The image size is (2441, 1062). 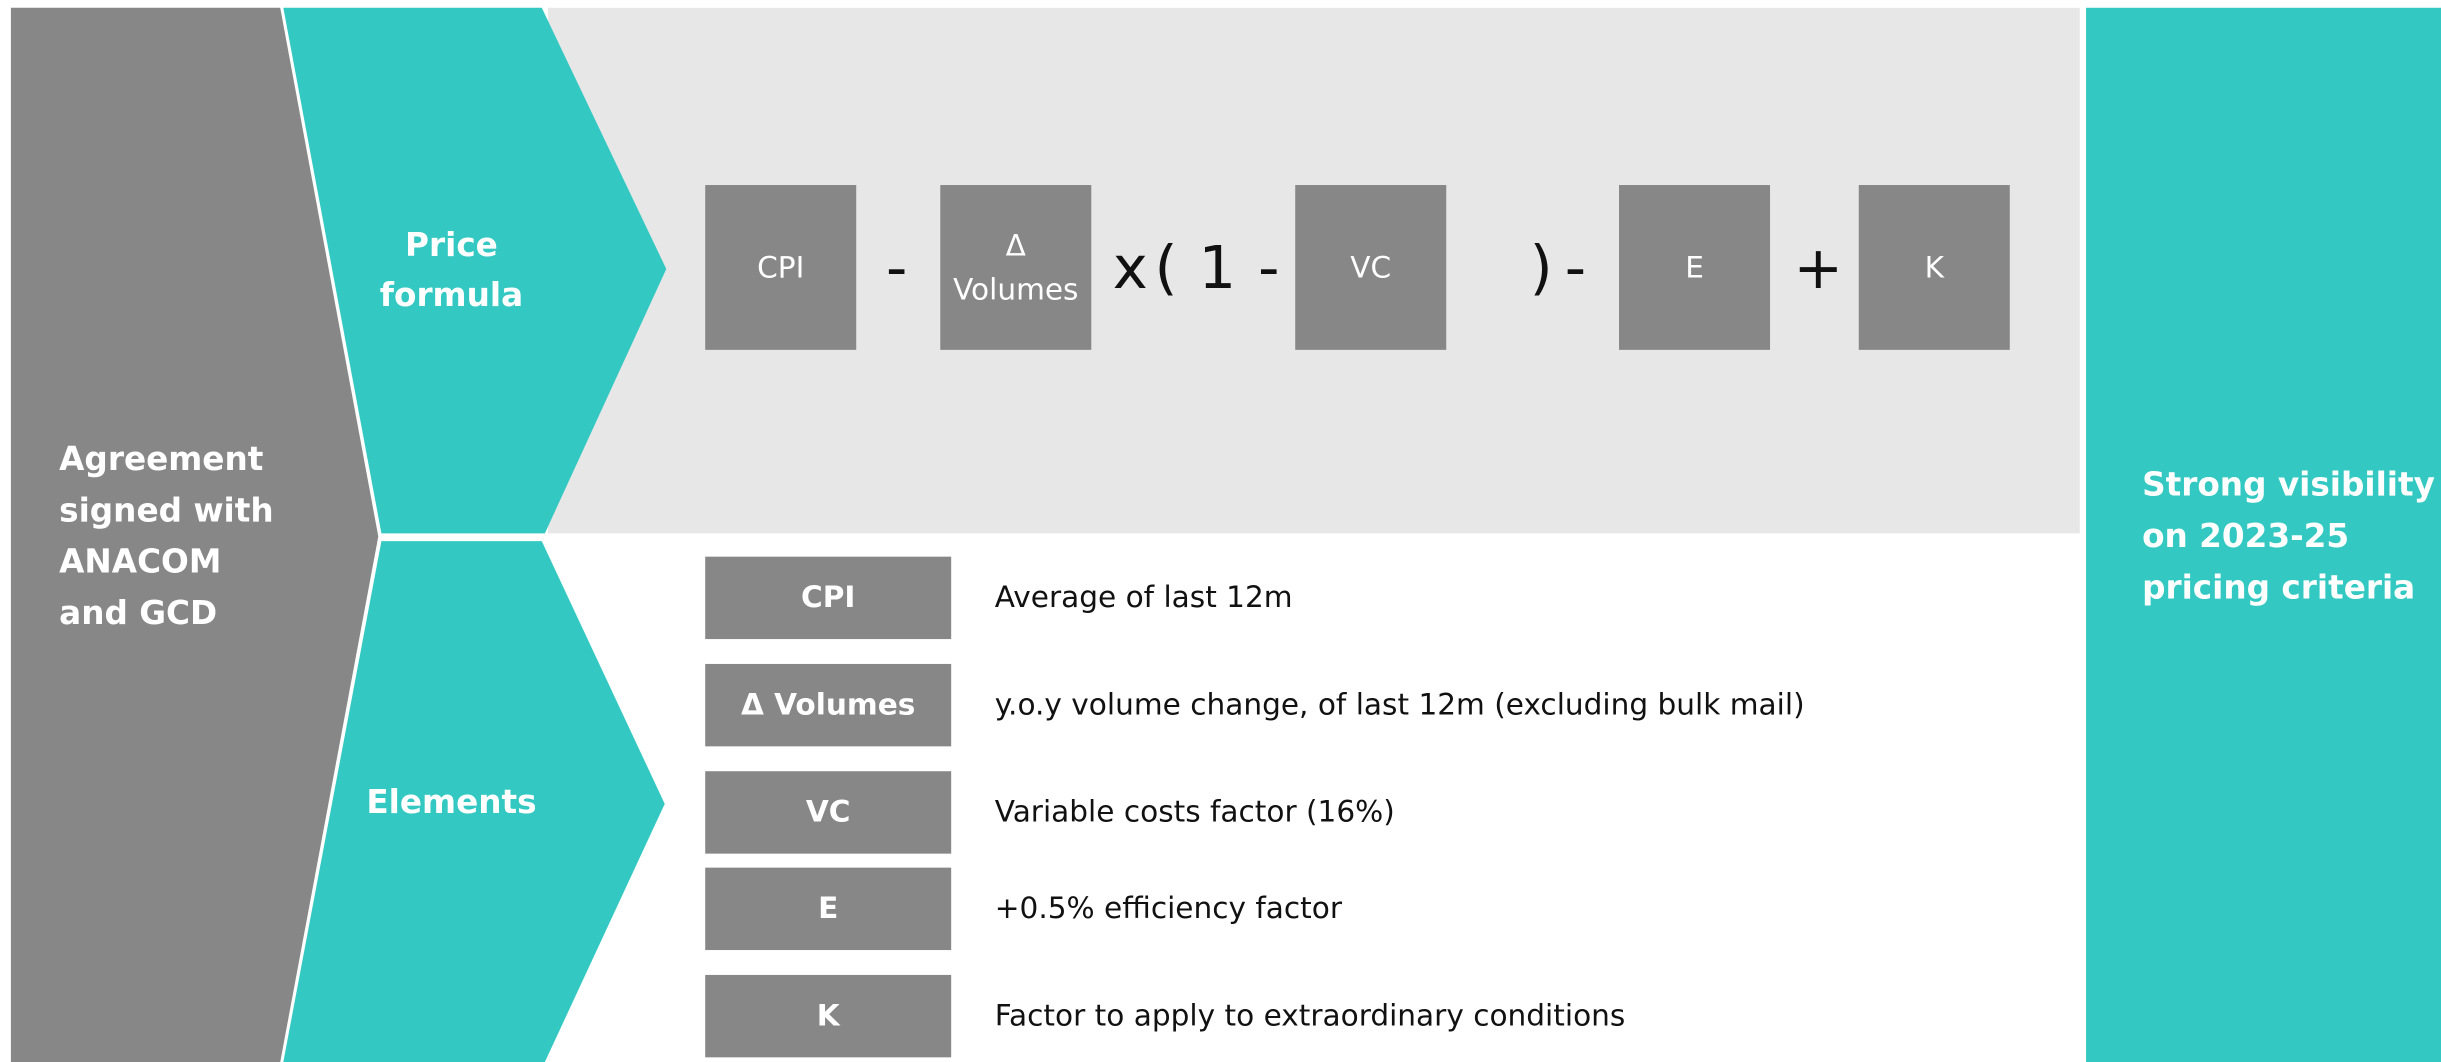 I want to click on elements-chevron, so click(x=474, y=801).